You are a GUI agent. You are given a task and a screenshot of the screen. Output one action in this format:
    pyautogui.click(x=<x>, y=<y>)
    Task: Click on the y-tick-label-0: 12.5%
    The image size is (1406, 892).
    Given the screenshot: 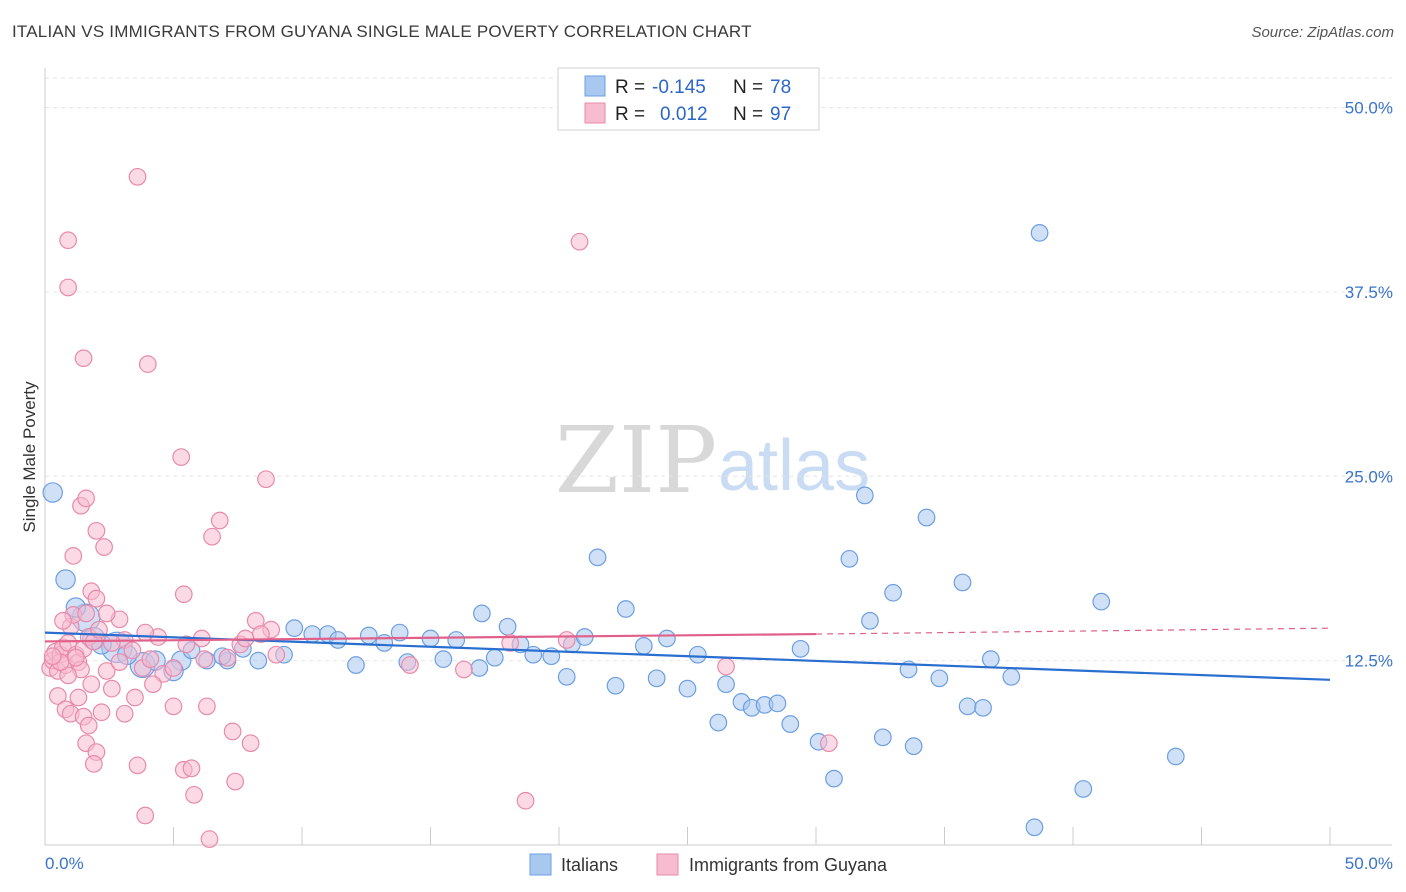 What is the action you would take?
    pyautogui.click(x=1369, y=661)
    